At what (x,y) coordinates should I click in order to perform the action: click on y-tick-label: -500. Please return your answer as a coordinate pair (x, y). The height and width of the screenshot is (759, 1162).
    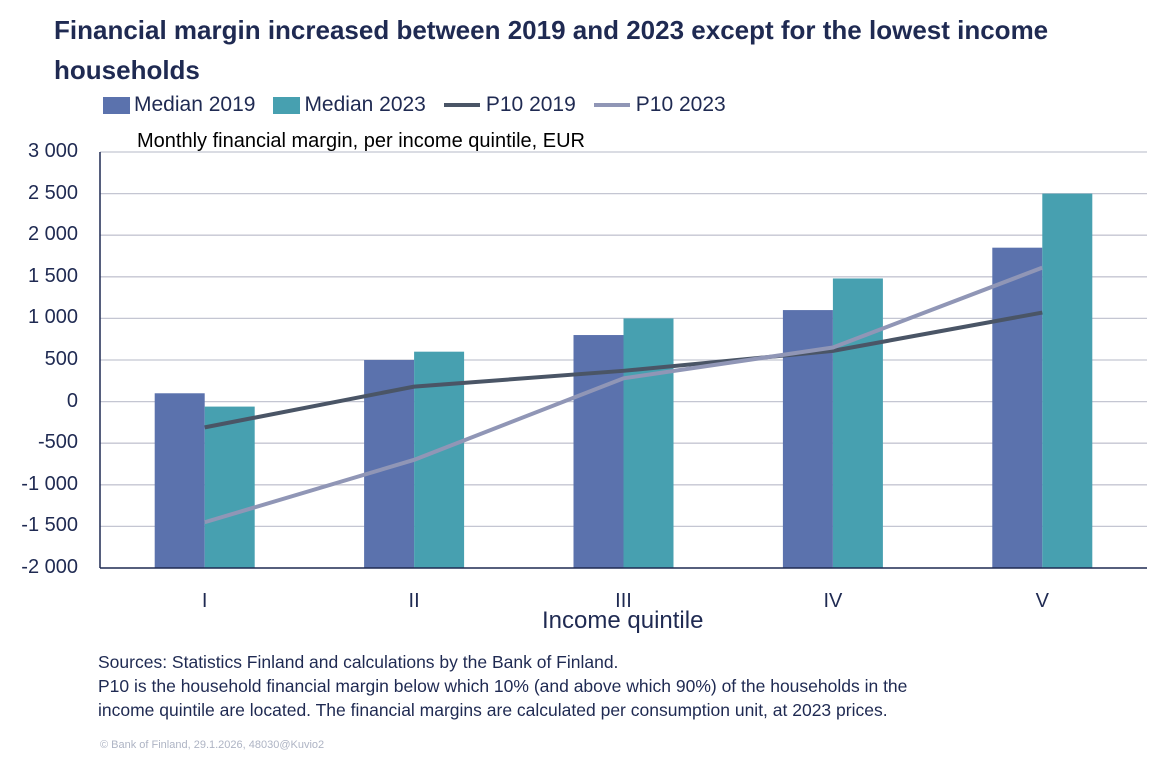
    Looking at the image, I should click on (57, 442).